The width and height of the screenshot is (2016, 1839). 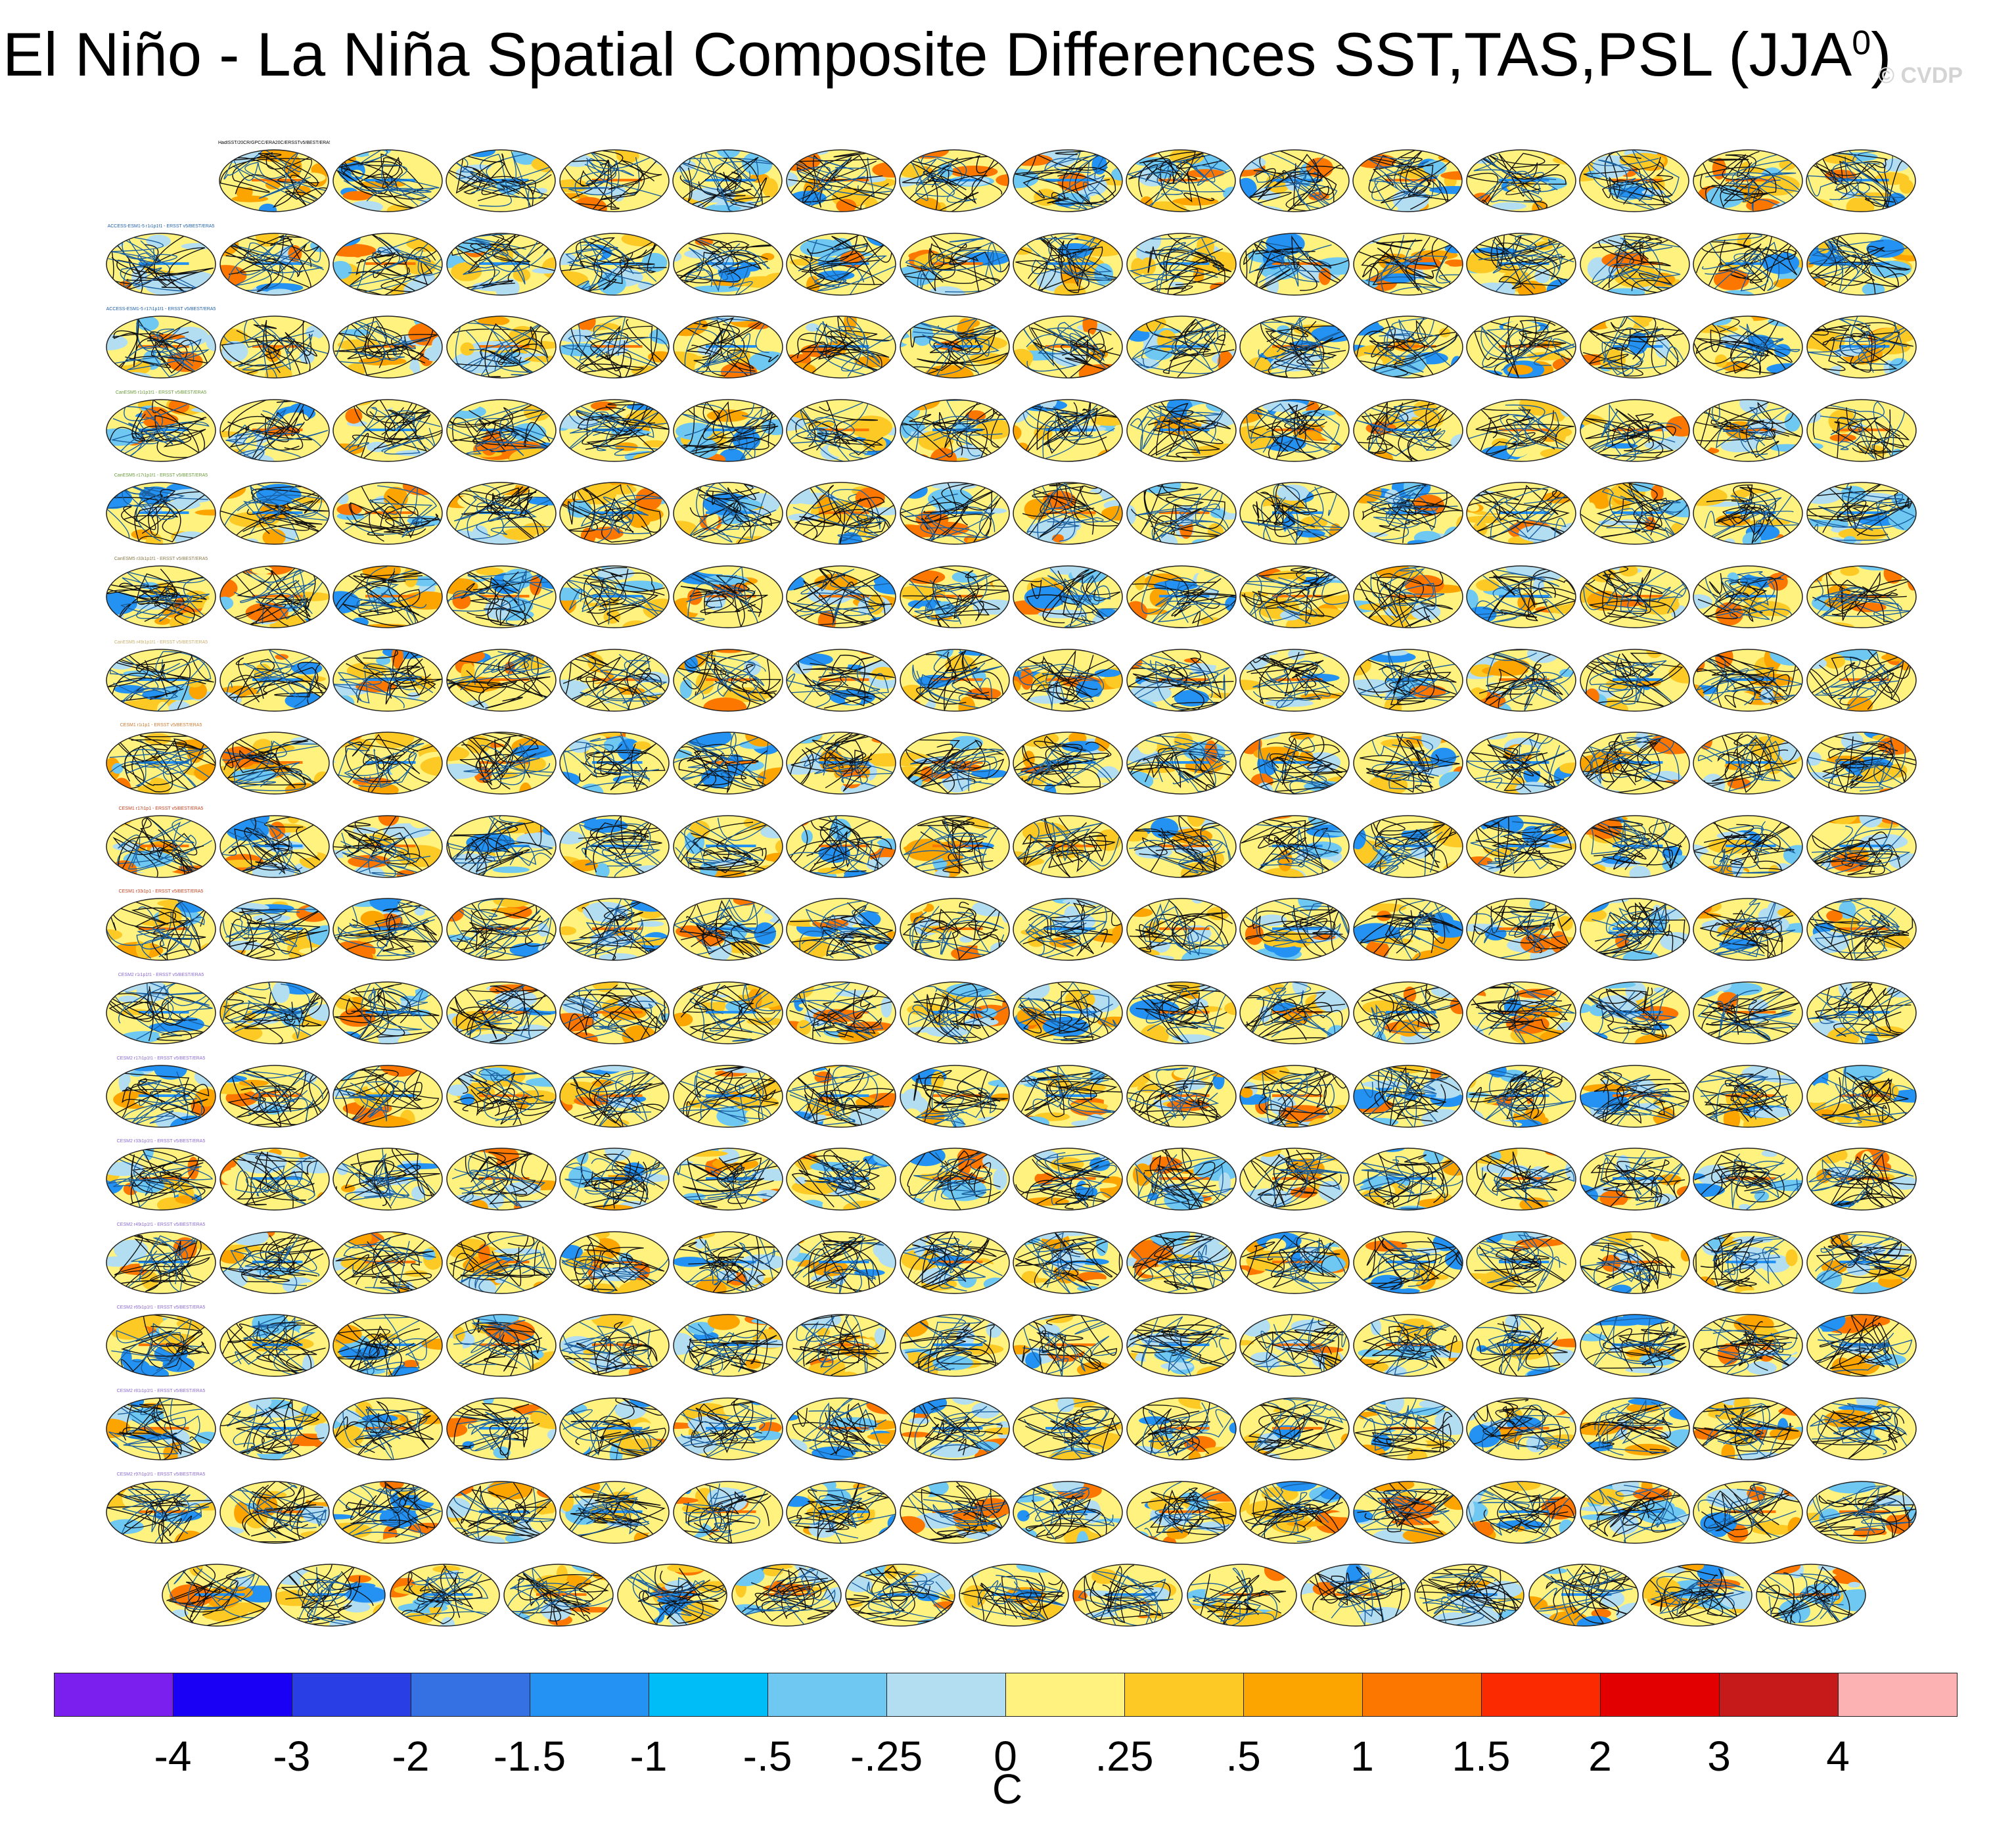 What do you see at coordinates (161, 1141) in the screenshot?
I see `map-panel-label: CESM2 r33i1p1f1 - ERSST v5/BEST/ERA5` at bounding box center [161, 1141].